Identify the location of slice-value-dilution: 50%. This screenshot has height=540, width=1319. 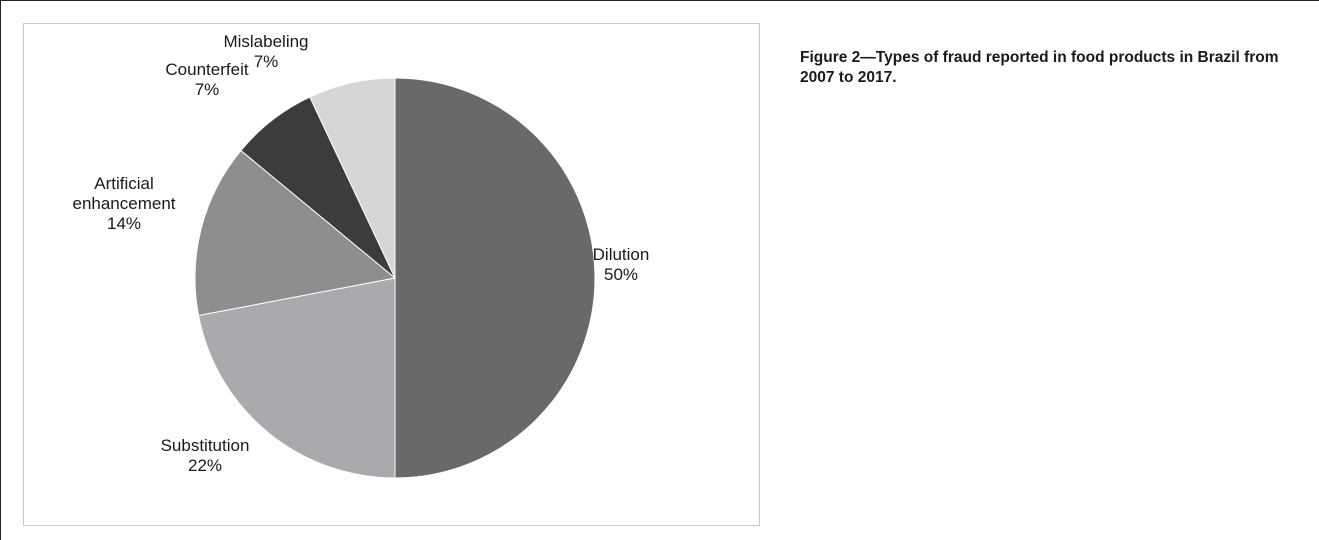
(621, 274).